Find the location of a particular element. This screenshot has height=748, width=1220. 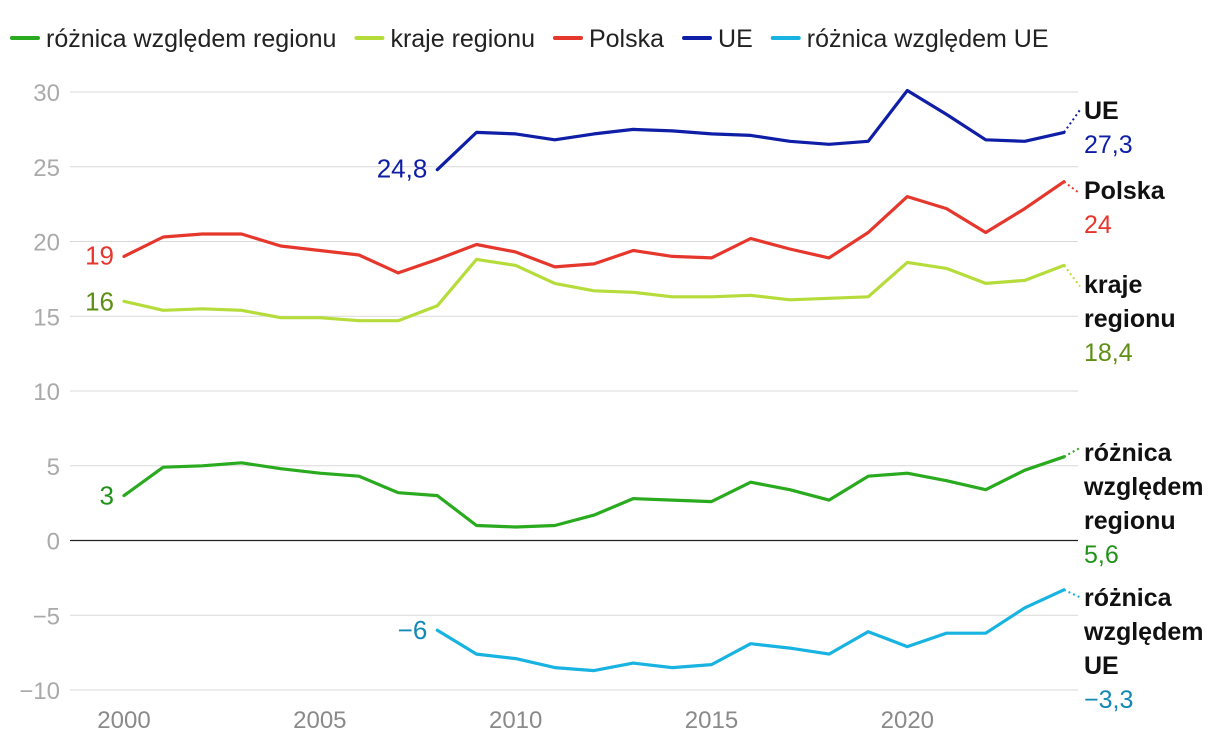

end-name-roznica_regionu: różnica is located at coordinates (1128, 453).